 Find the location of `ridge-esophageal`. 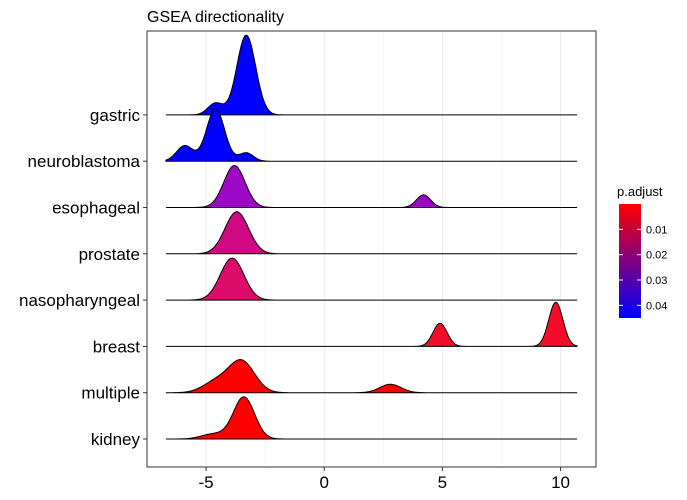

ridge-esophageal is located at coordinates (371, 186).